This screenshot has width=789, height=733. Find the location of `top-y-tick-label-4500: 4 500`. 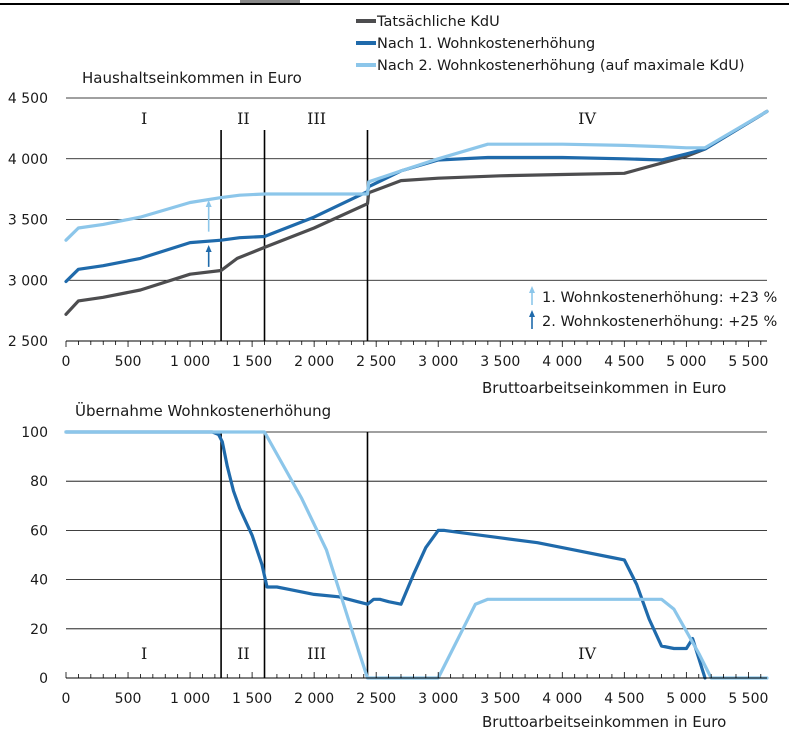

top-y-tick-label-4500: 4 500 is located at coordinates (28, 99).